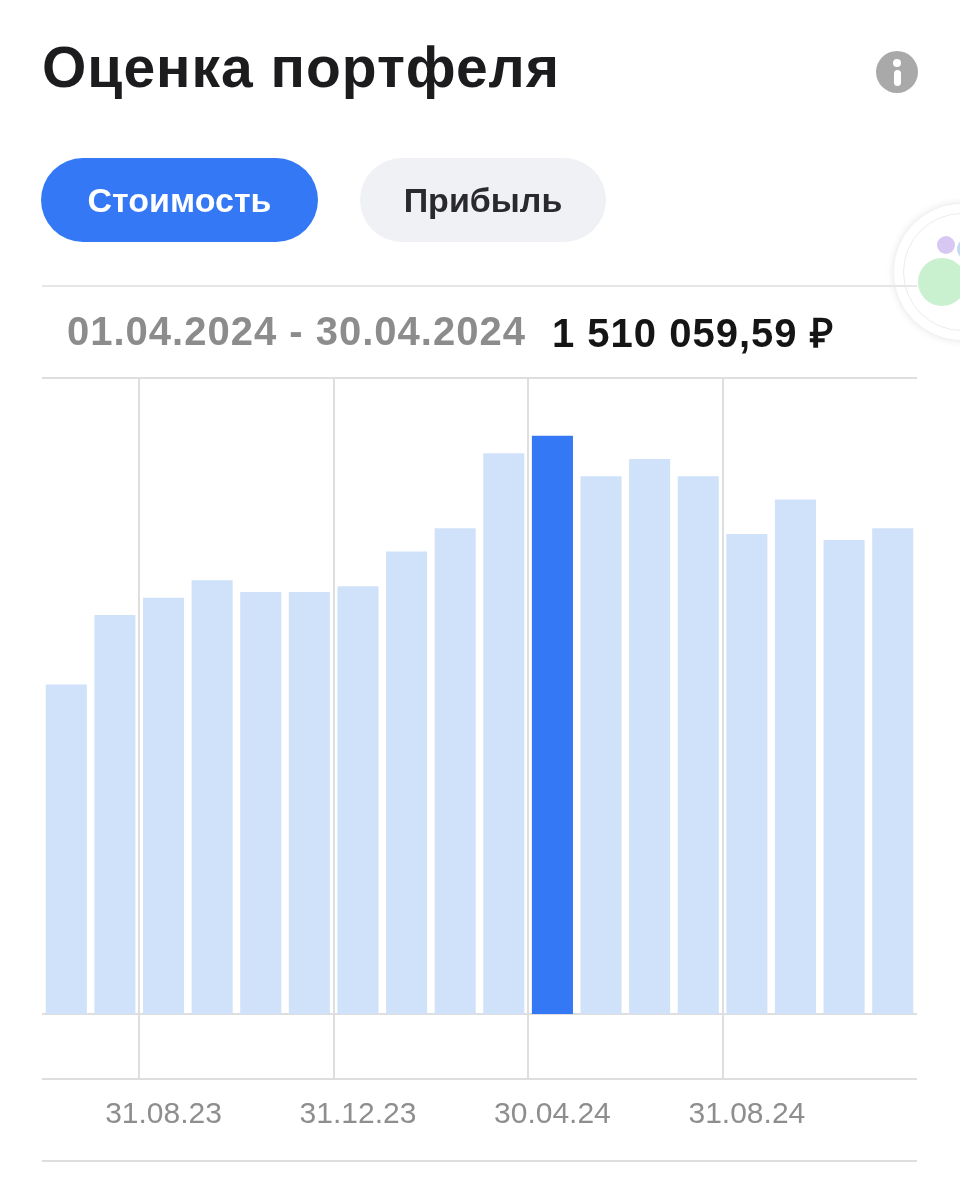  I want to click on text: 01.04.2024 - 30.04.2024, so click(296, 331).